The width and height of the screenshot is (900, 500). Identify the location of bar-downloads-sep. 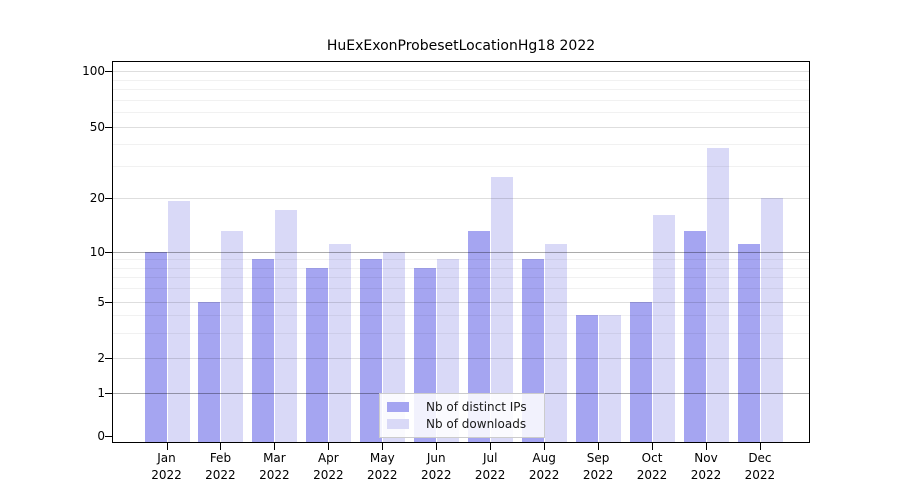
(610, 378).